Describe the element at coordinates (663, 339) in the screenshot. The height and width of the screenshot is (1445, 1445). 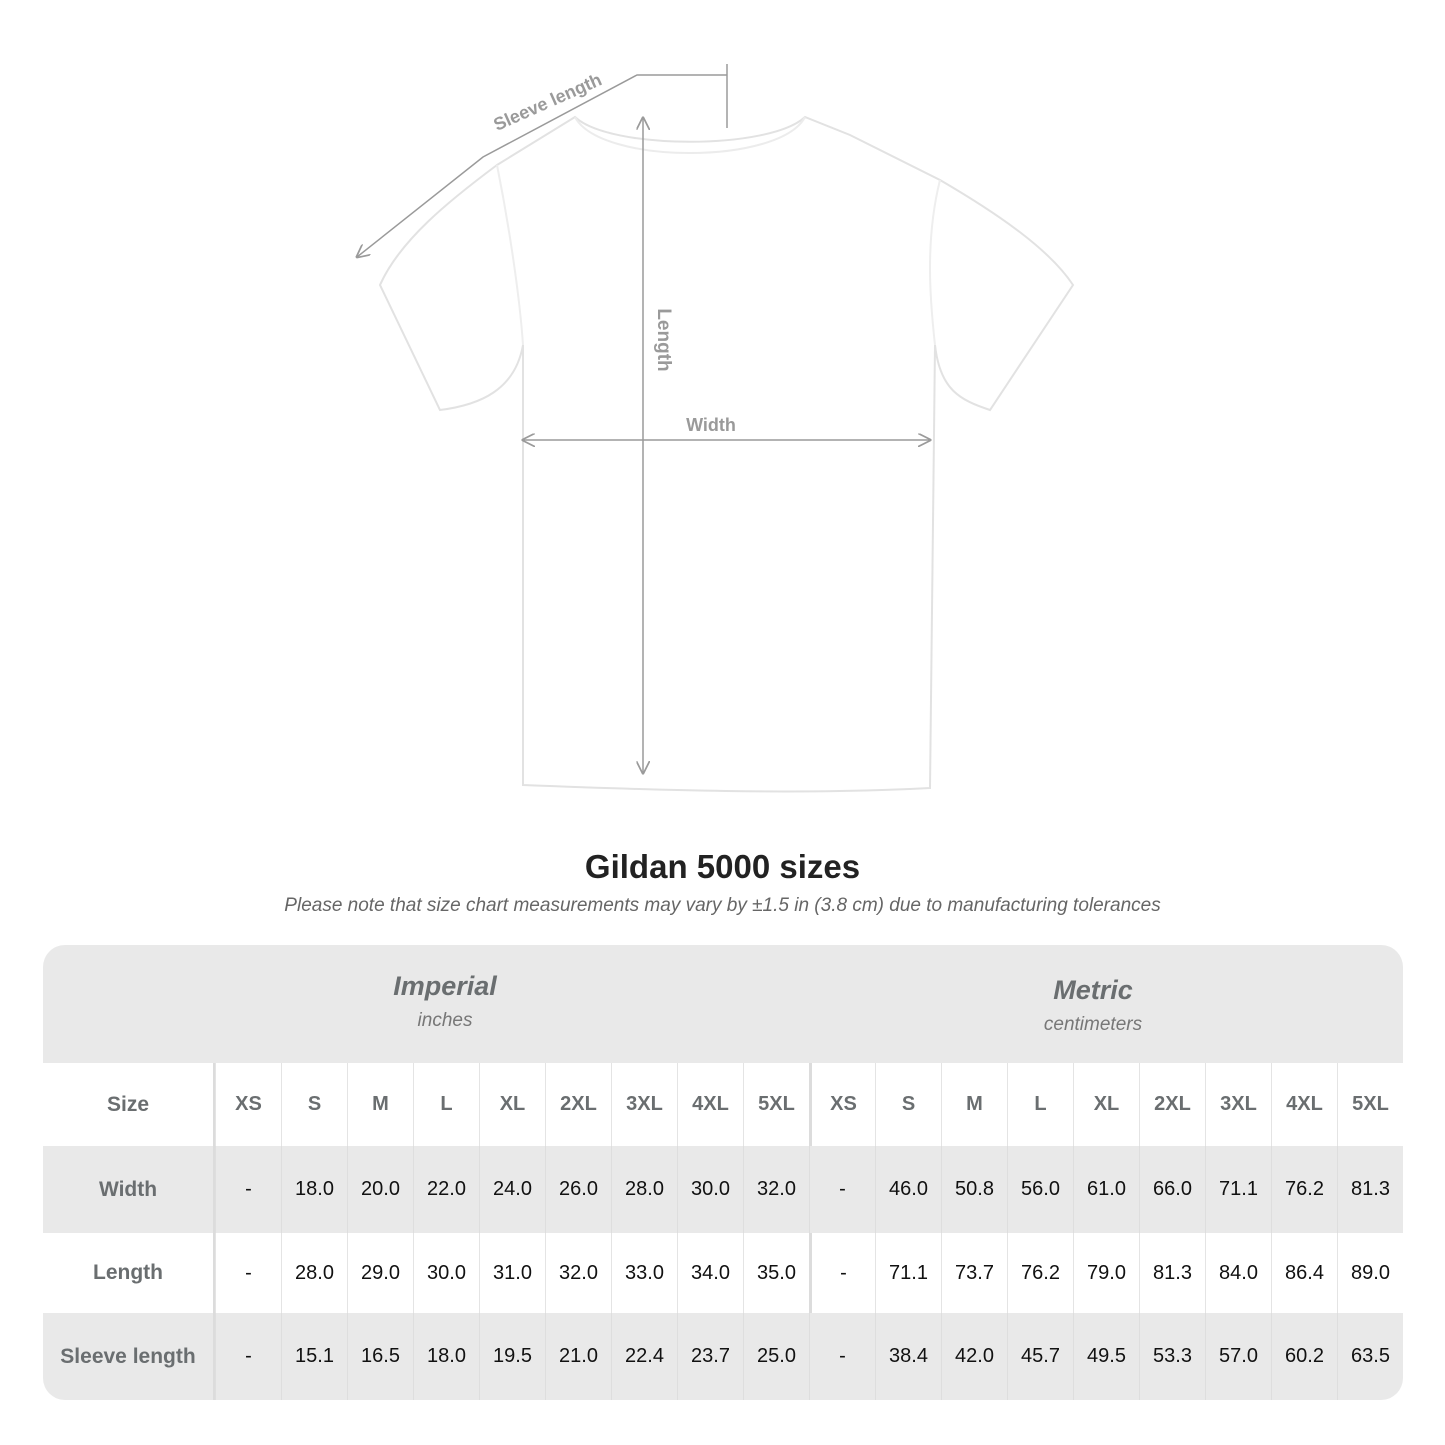
I see `length-label: Length` at that location.